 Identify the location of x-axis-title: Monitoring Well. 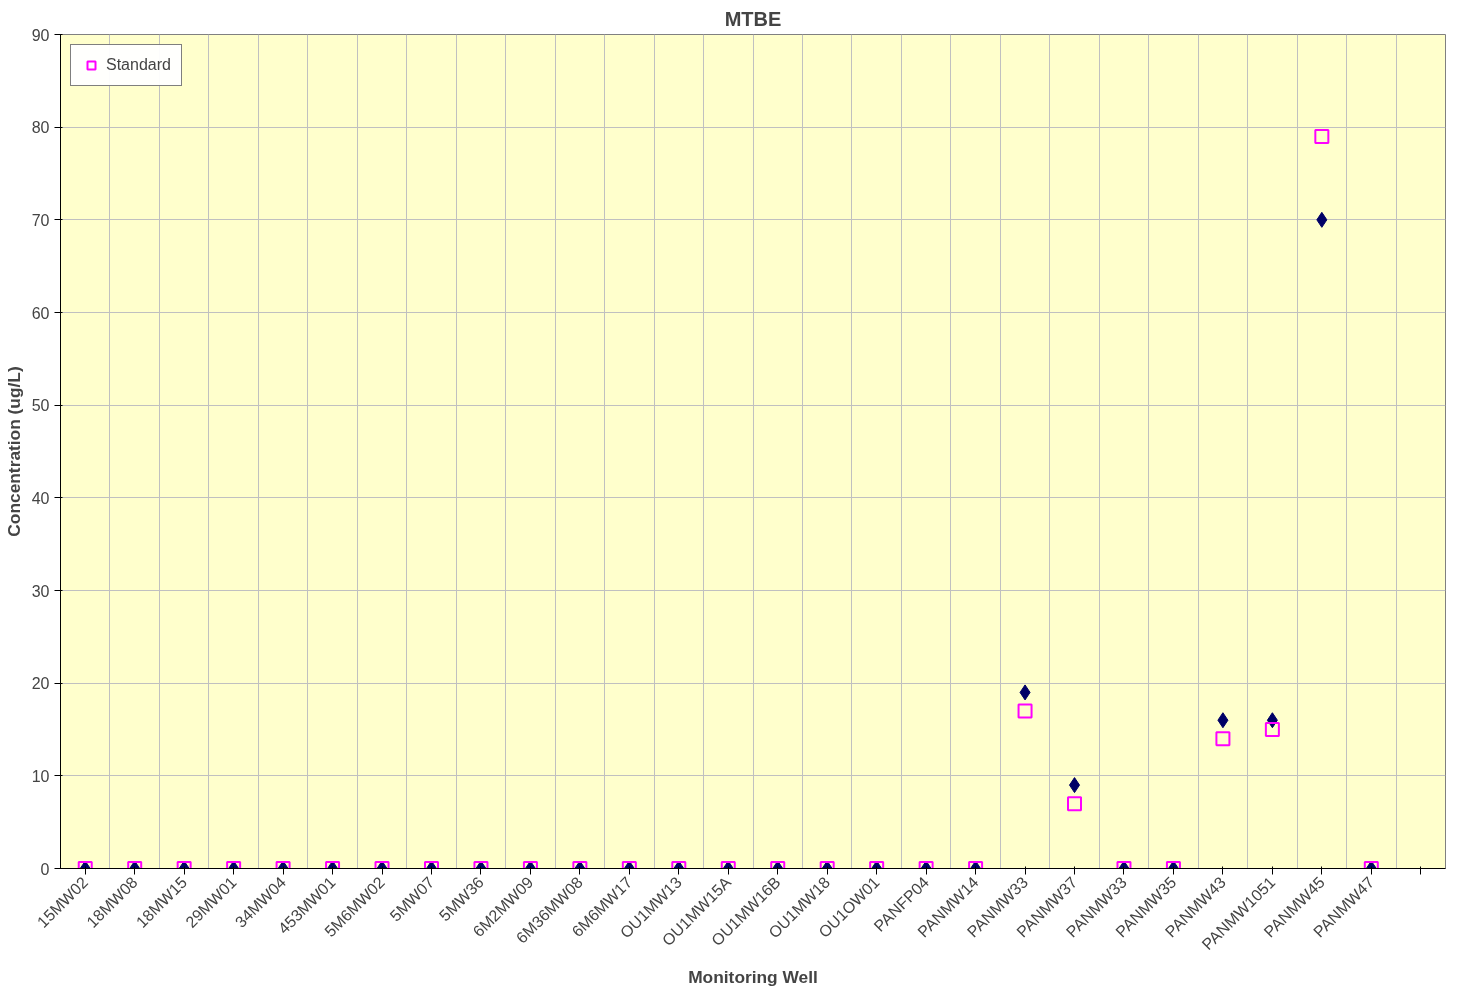
(753, 977).